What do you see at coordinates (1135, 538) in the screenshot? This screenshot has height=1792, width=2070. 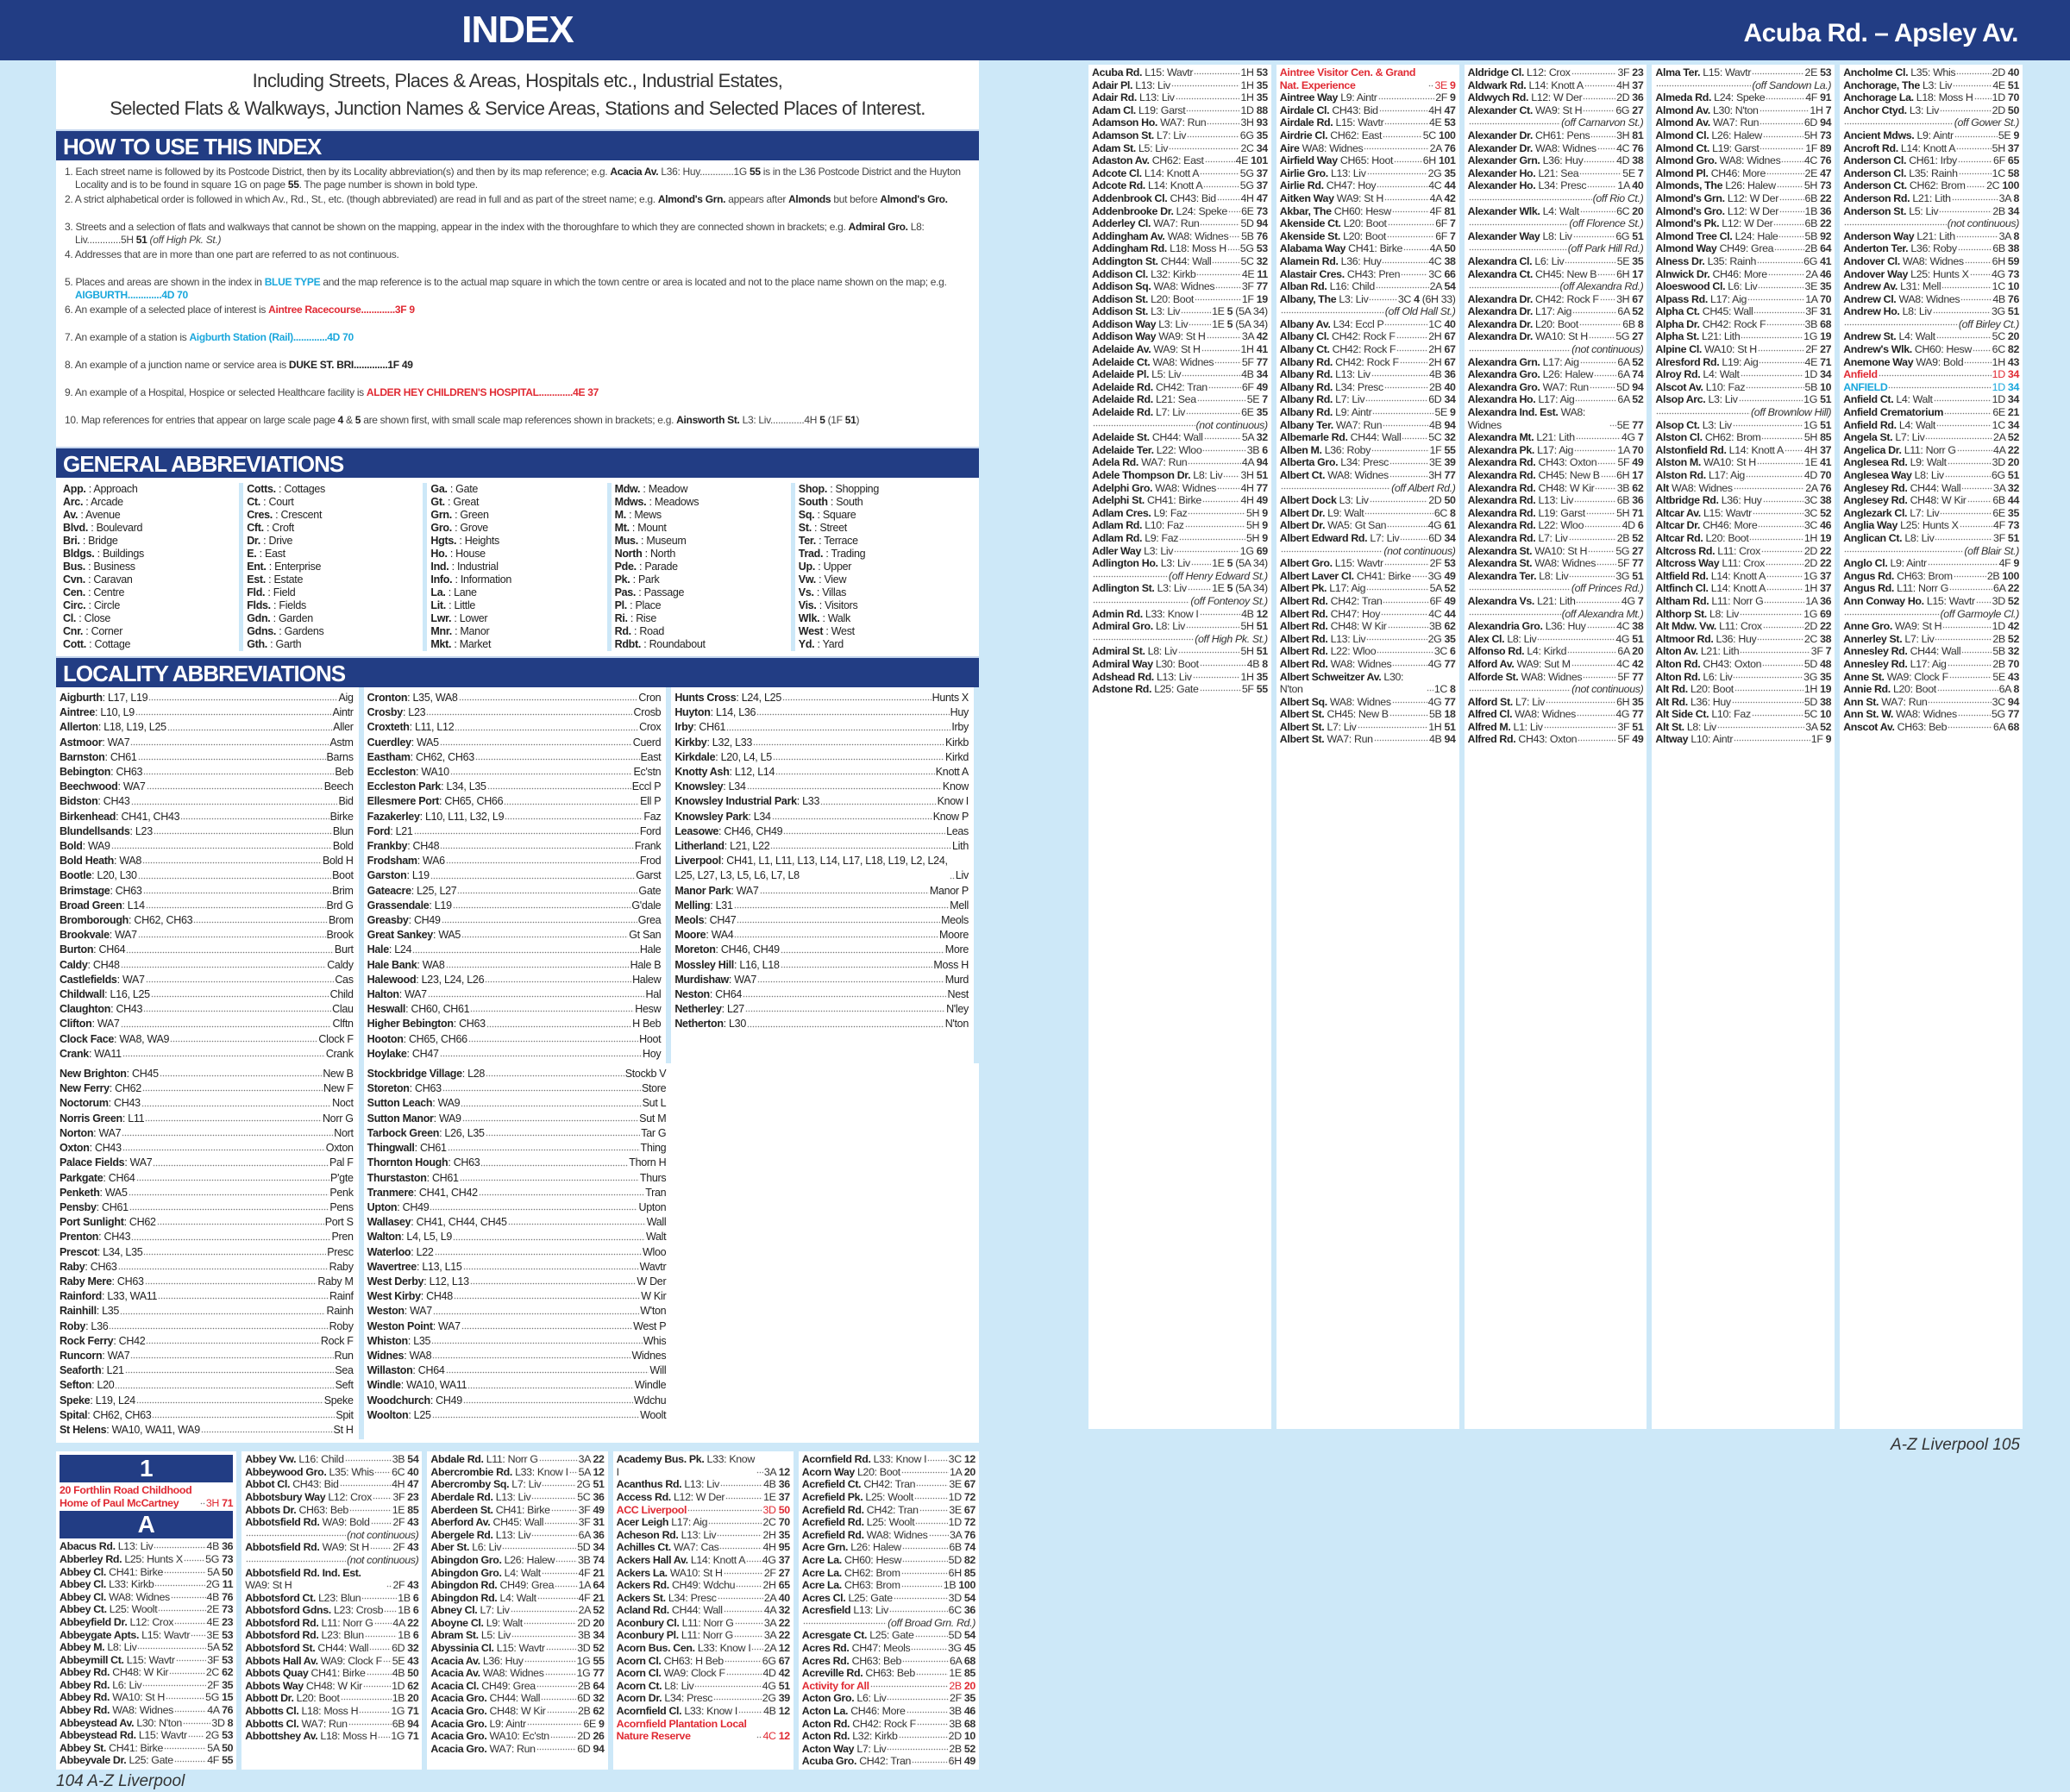 I see `entry-text: Adlam Rd. L9: Faz` at bounding box center [1135, 538].